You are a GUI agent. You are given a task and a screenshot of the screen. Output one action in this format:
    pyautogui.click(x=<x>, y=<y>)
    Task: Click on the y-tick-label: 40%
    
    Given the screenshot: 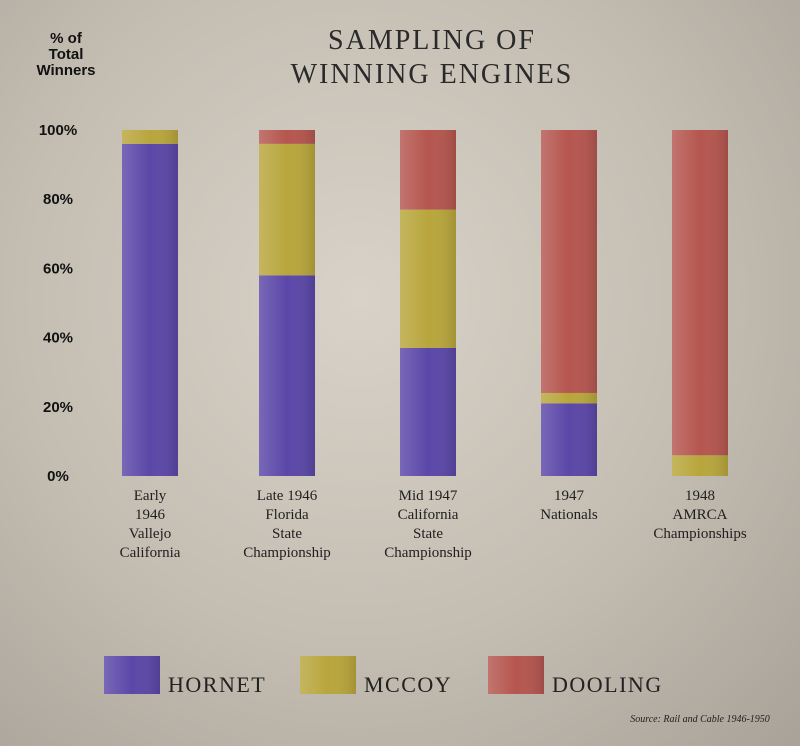 What is the action you would take?
    pyautogui.click(x=58, y=338)
    